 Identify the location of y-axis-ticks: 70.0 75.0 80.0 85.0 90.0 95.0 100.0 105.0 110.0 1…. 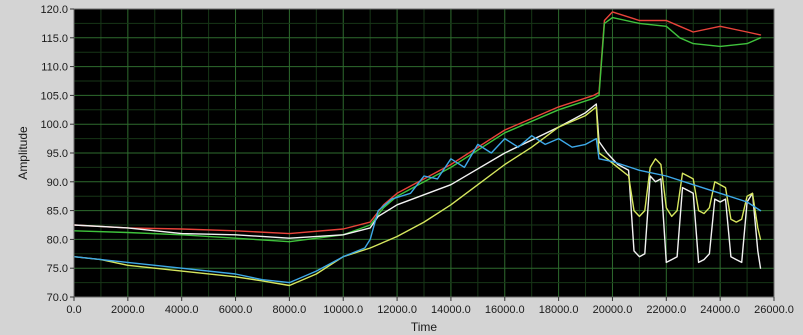
(57, 154).